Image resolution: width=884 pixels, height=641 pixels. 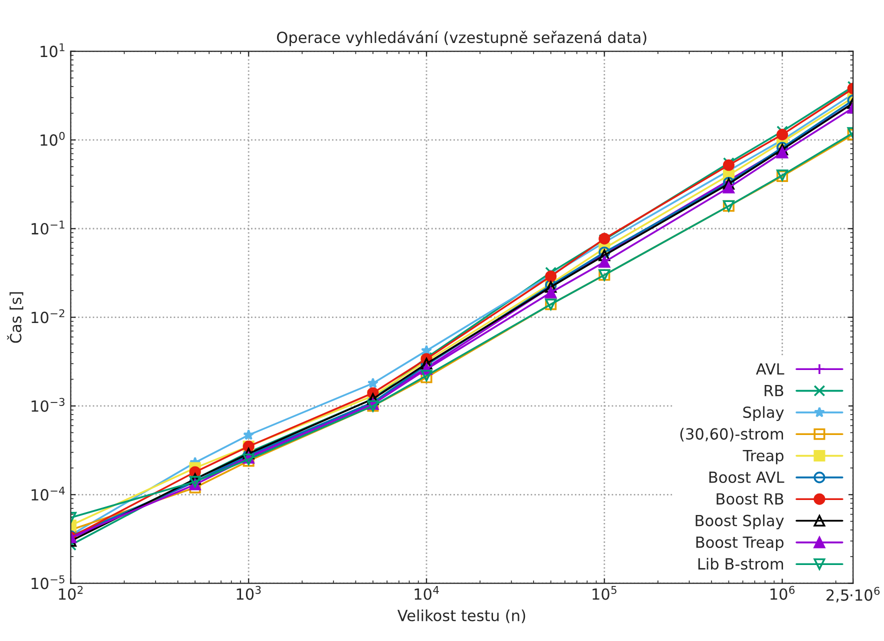 What do you see at coordinates (426, 593) in the screenshot?
I see `x-tick-label: 10$^{4}$` at bounding box center [426, 593].